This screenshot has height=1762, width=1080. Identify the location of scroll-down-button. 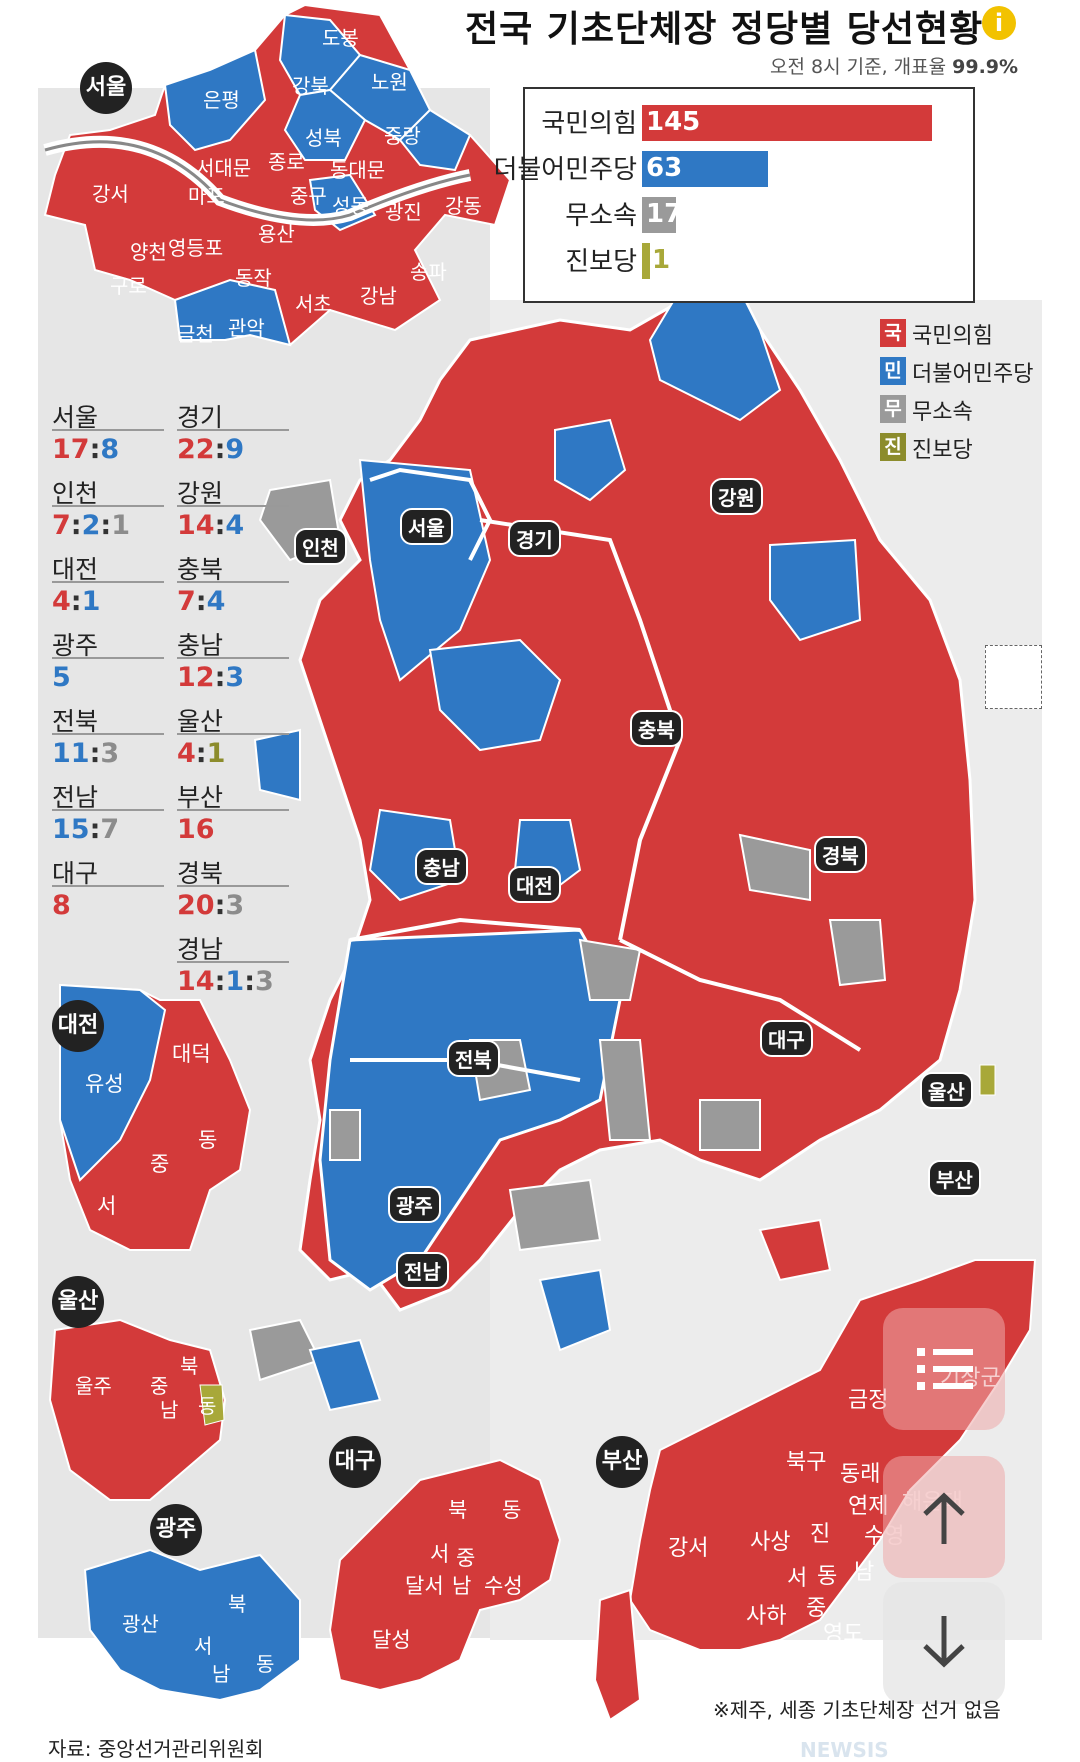
(944, 1643).